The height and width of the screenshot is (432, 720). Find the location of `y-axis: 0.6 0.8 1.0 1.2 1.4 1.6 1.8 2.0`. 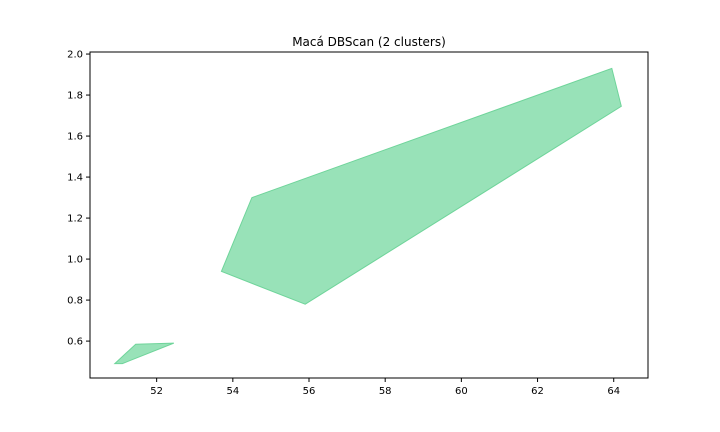

y-axis: 0.6 0.8 1.0 1.2 1.4 1.6 1.8 2.0 is located at coordinates (78, 199).